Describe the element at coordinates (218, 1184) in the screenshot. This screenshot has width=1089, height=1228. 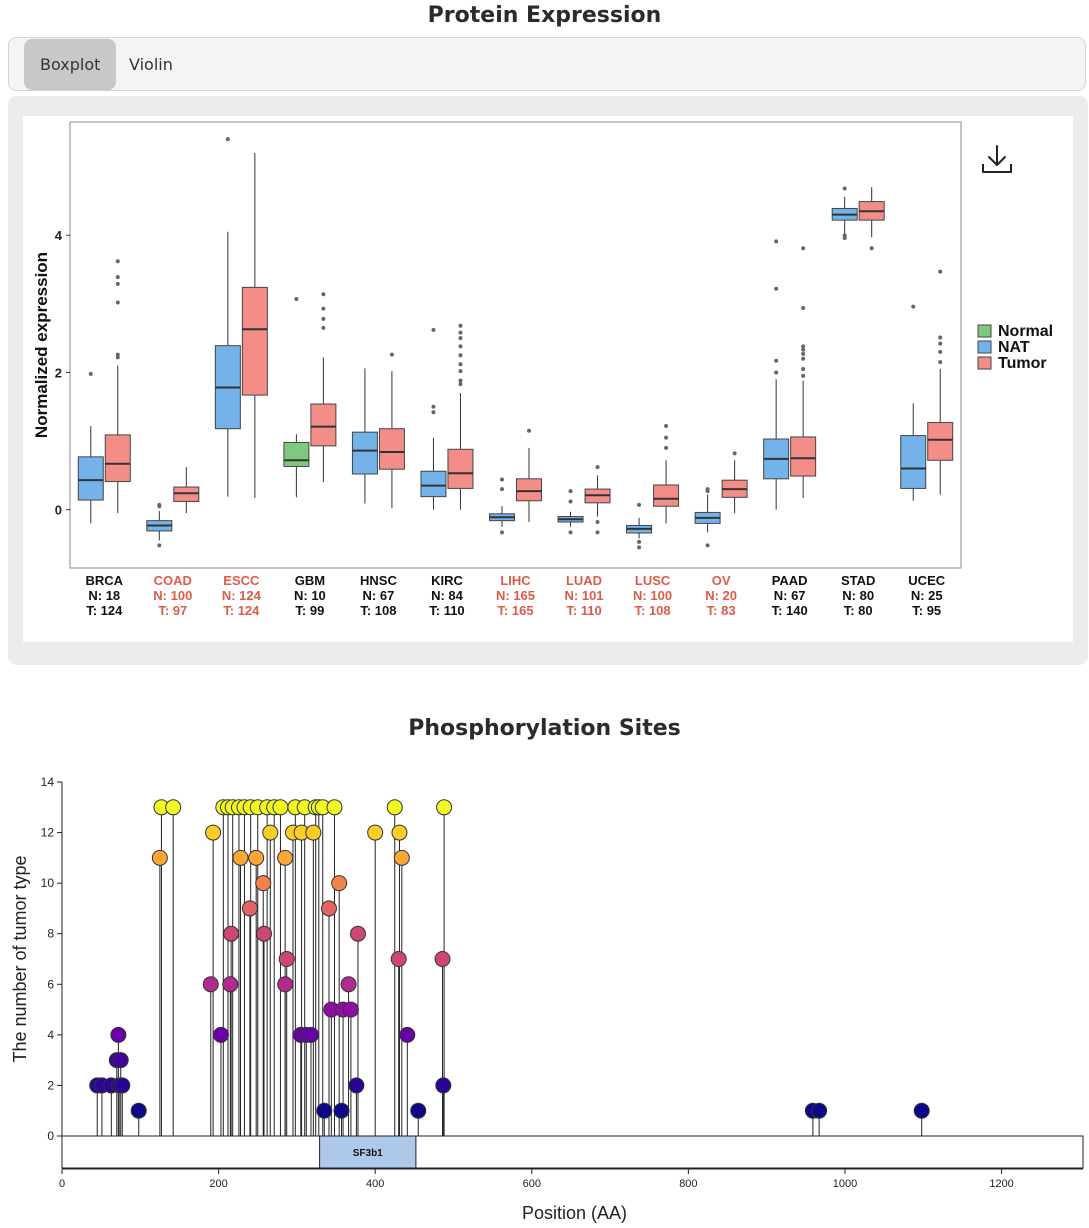
I see `x-tick-label: 200` at that location.